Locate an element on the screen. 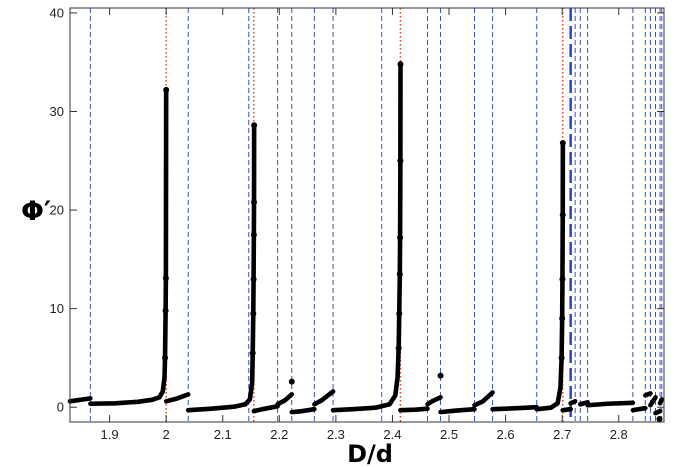 This screenshot has height=467, width=674. x-tick-label: 2.3 is located at coordinates (336, 434).